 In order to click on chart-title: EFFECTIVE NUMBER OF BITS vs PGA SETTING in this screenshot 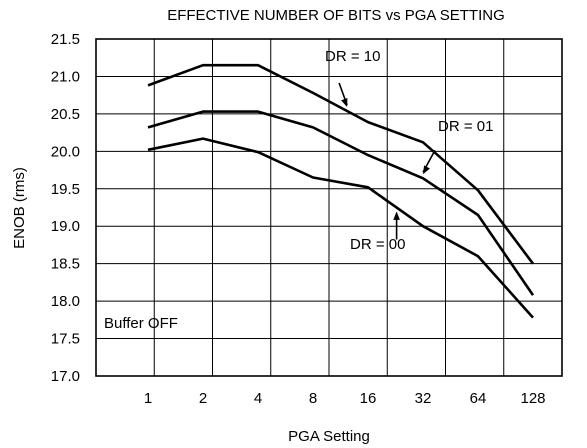, I will do `click(336, 15)`.